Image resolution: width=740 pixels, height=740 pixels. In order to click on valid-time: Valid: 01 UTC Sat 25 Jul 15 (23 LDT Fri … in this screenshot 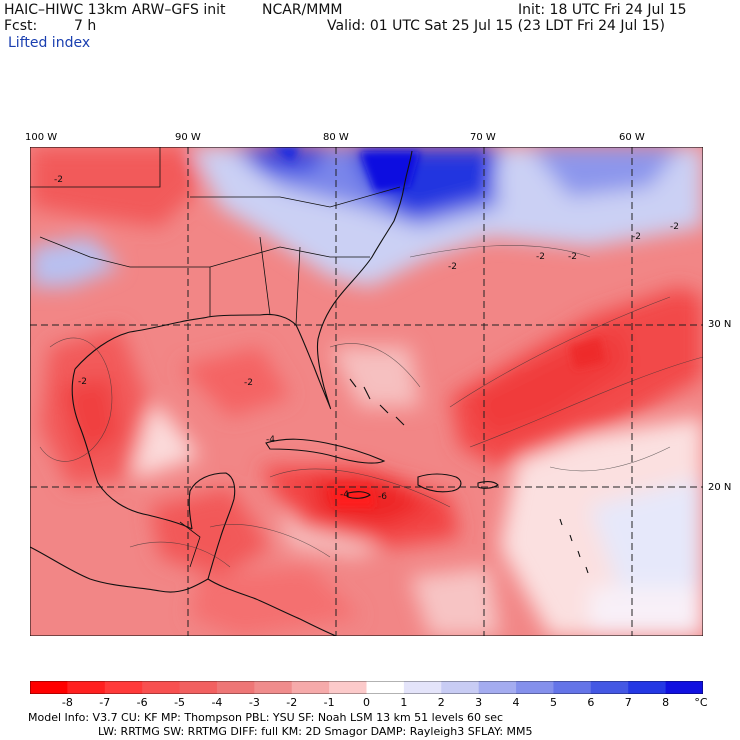, I will do `click(496, 26)`.